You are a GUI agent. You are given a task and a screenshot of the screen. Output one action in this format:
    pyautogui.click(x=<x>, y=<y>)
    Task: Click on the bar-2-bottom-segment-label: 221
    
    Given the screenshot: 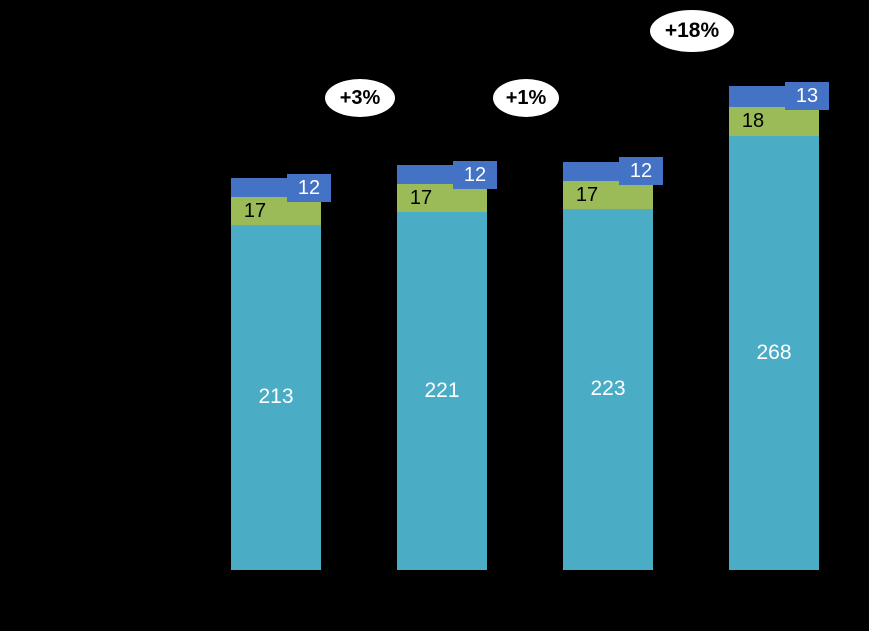 What is the action you would take?
    pyautogui.click(x=442, y=390)
    